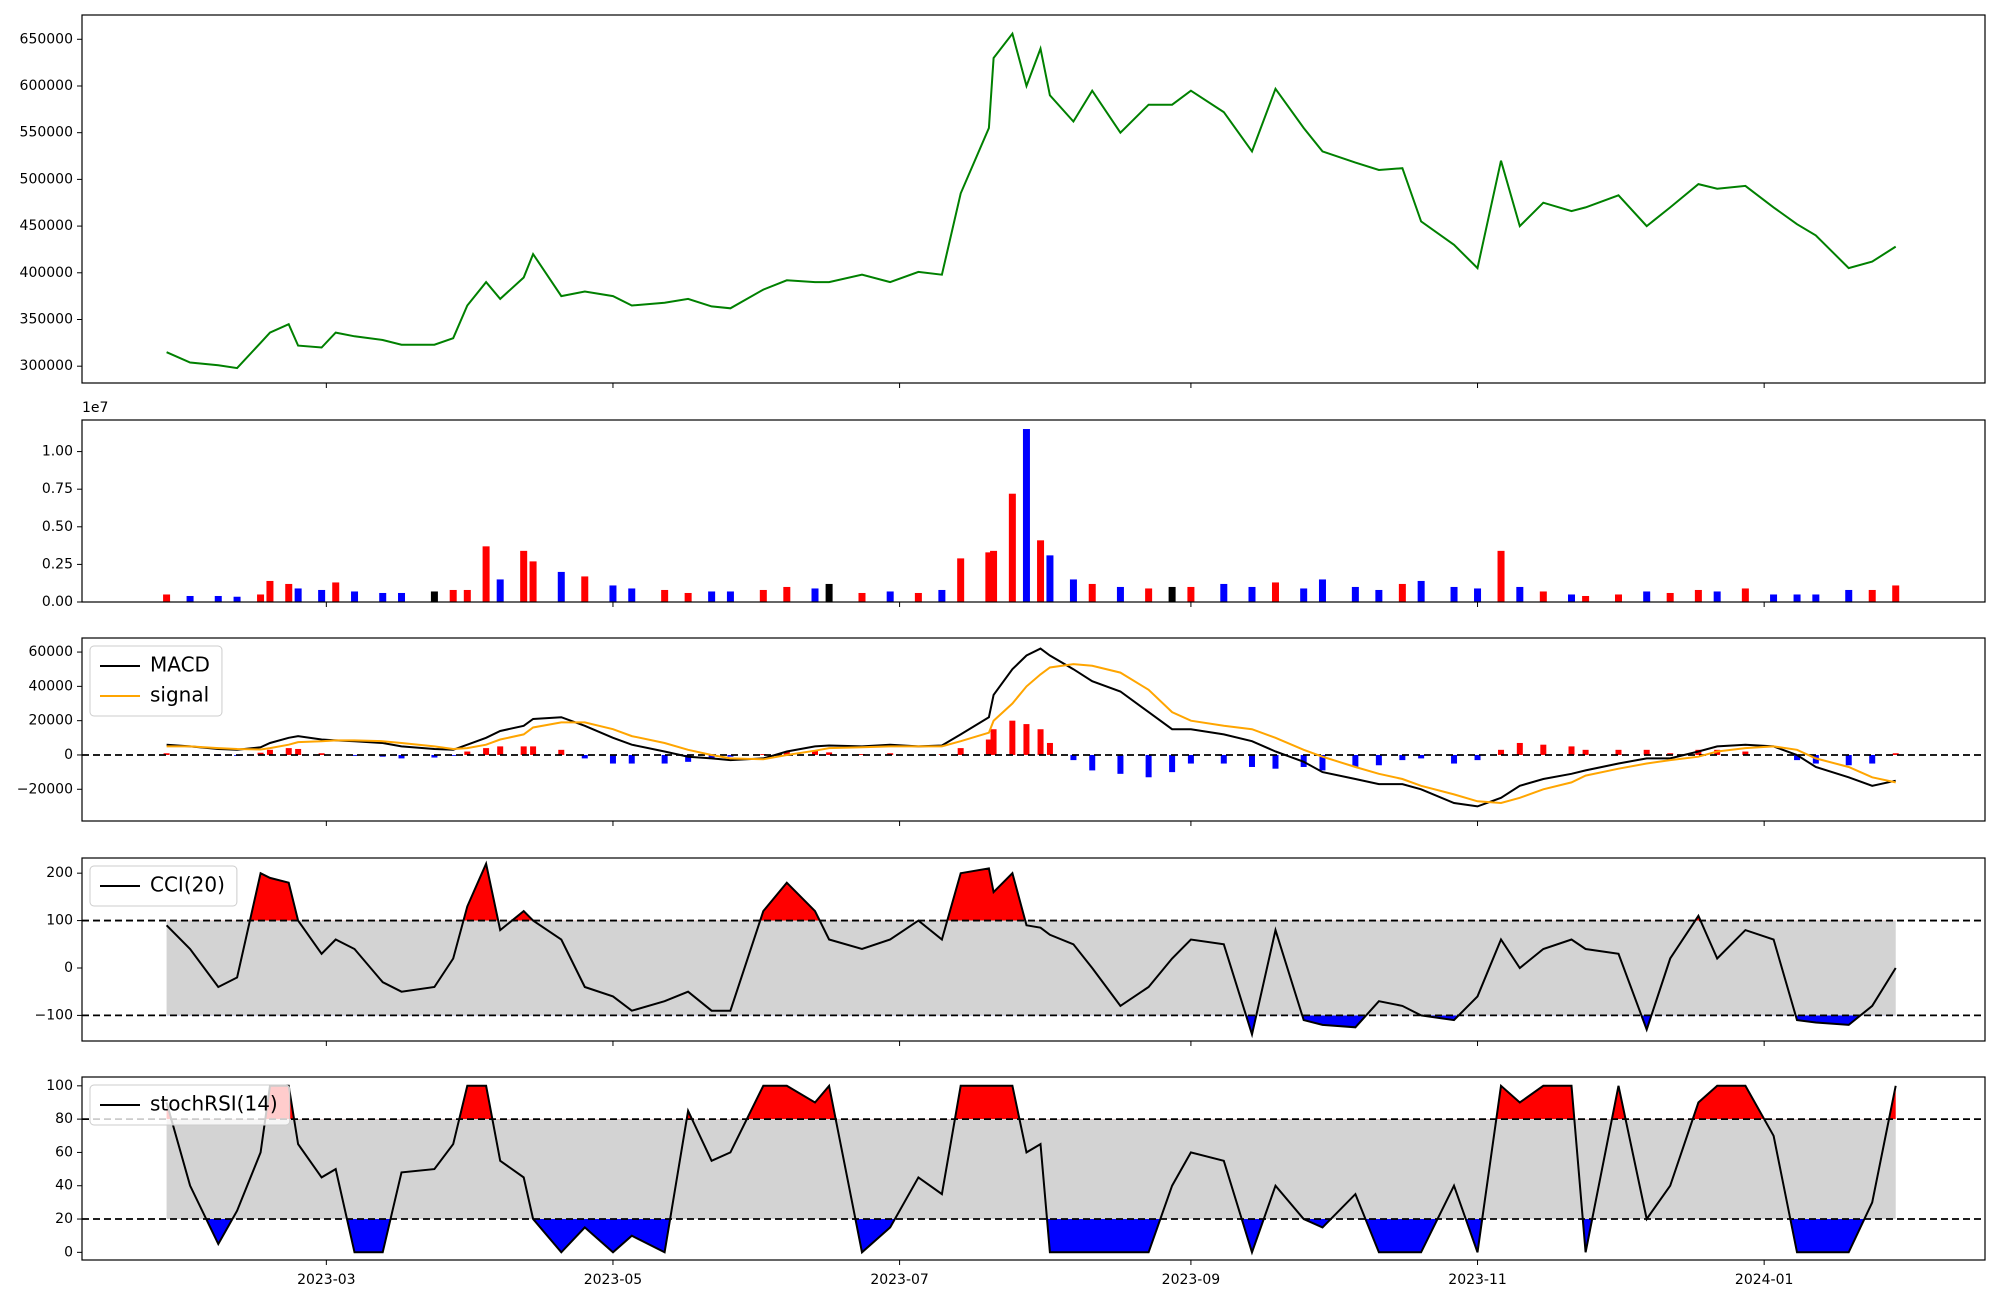 Image resolution: width=2000 pixels, height=1300 pixels. Describe the element at coordinates (50, 721) in the screenshot. I see `y-tick-label: 20000` at that location.